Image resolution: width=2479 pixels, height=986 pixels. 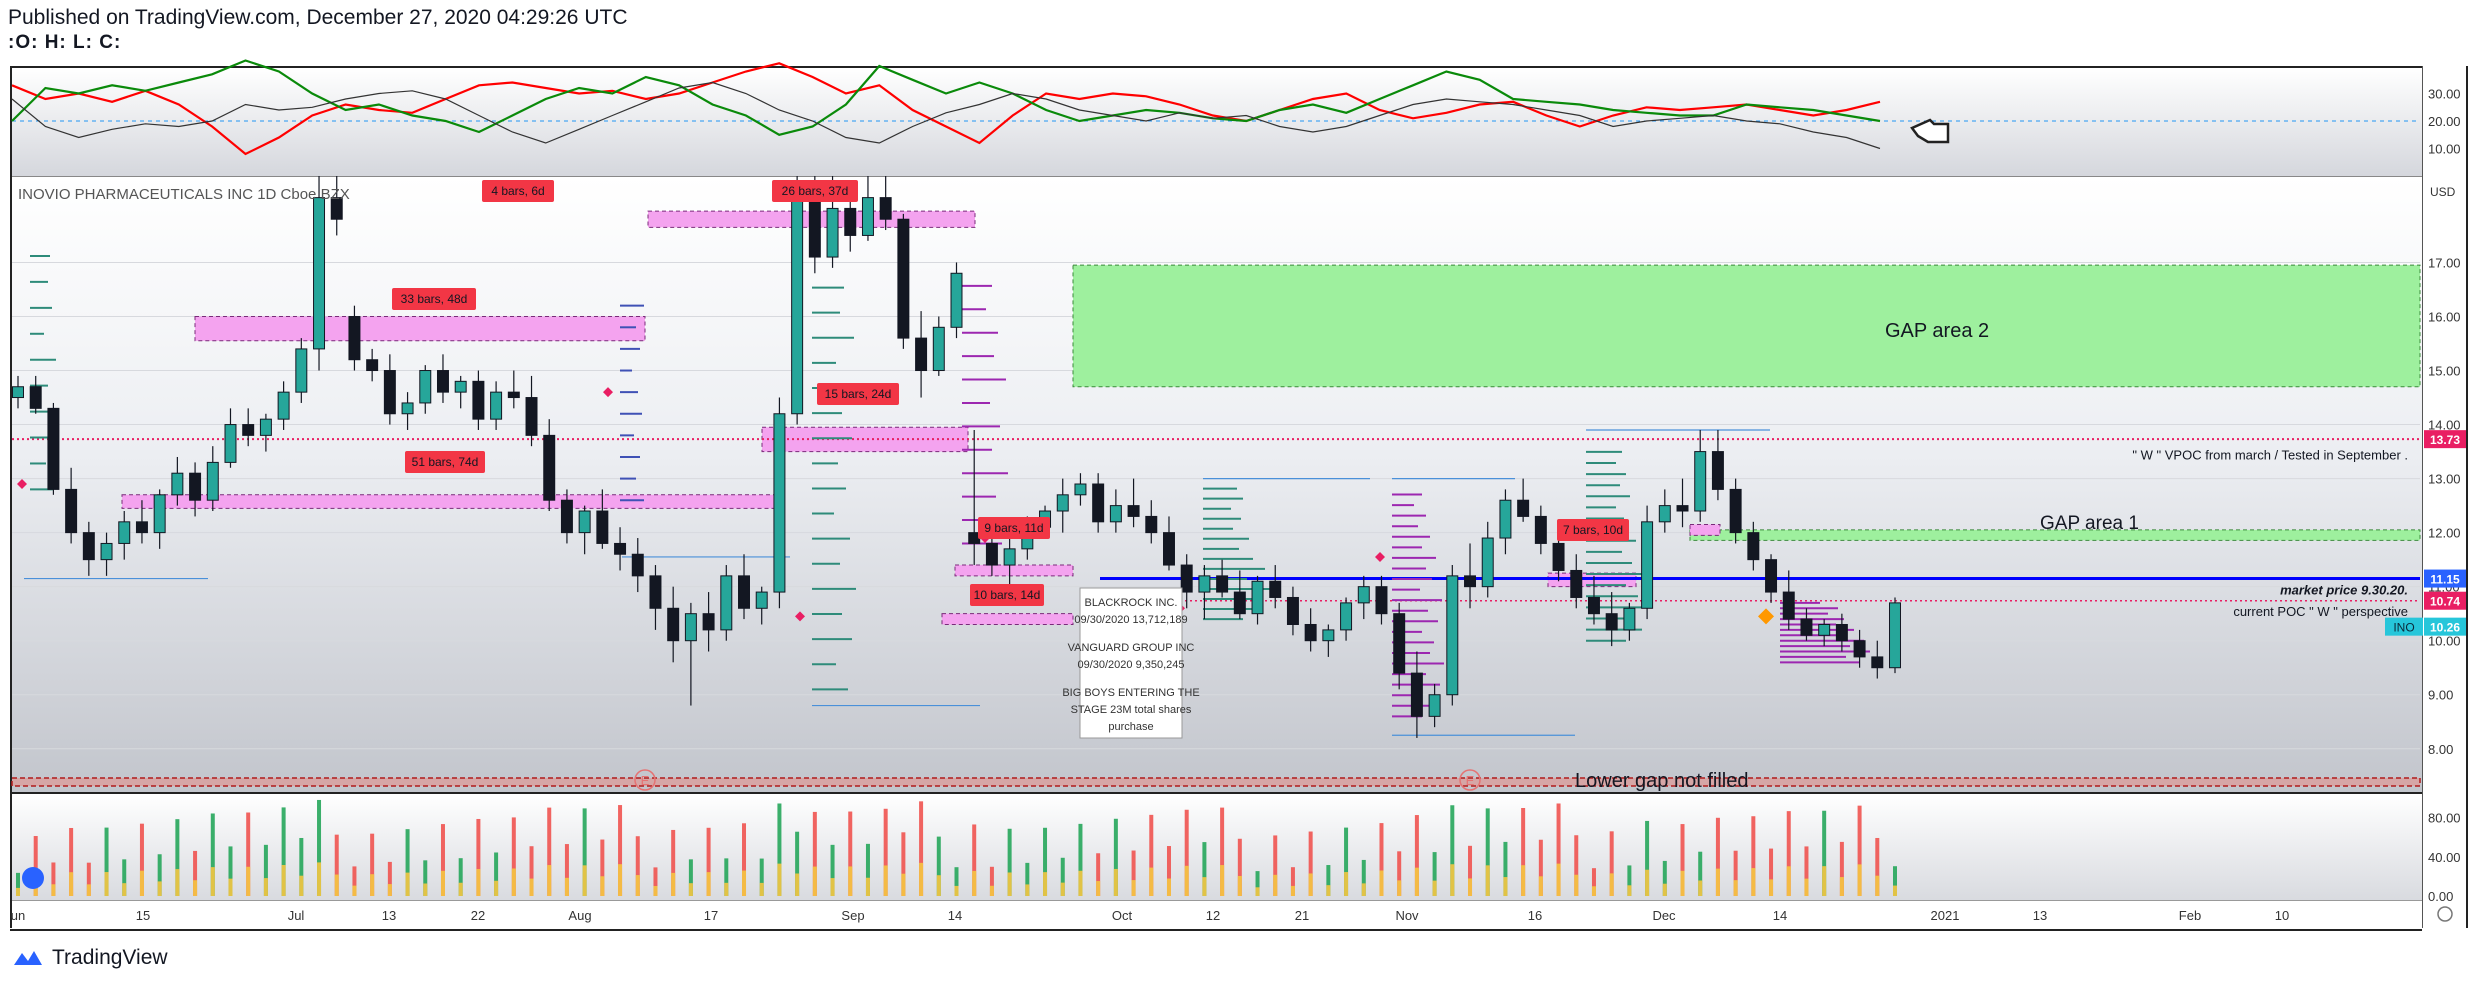 I want to click on time-tick-label: 12, so click(x=1213, y=915).